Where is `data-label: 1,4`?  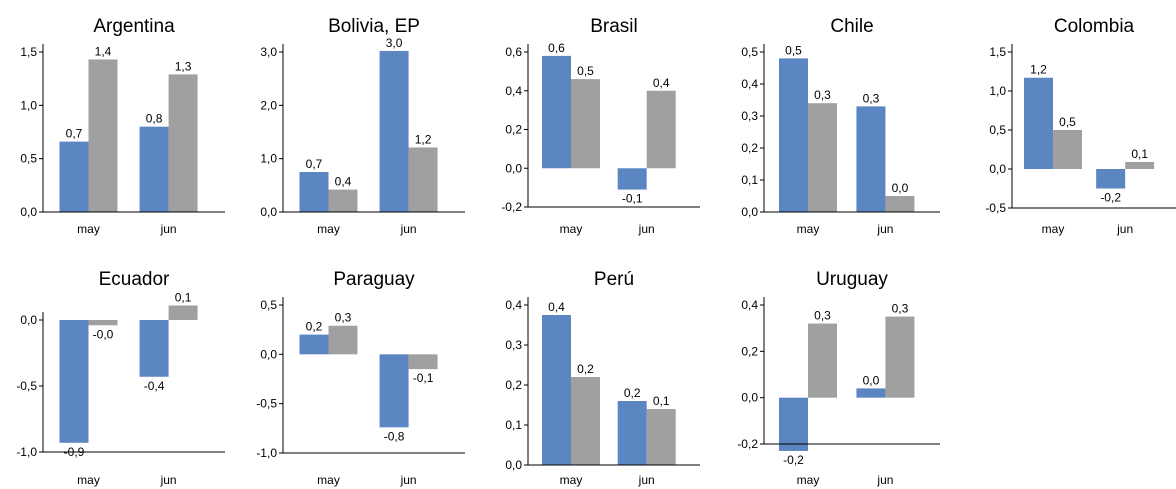
data-label: 1,4 is located at coordinates (103, 51).